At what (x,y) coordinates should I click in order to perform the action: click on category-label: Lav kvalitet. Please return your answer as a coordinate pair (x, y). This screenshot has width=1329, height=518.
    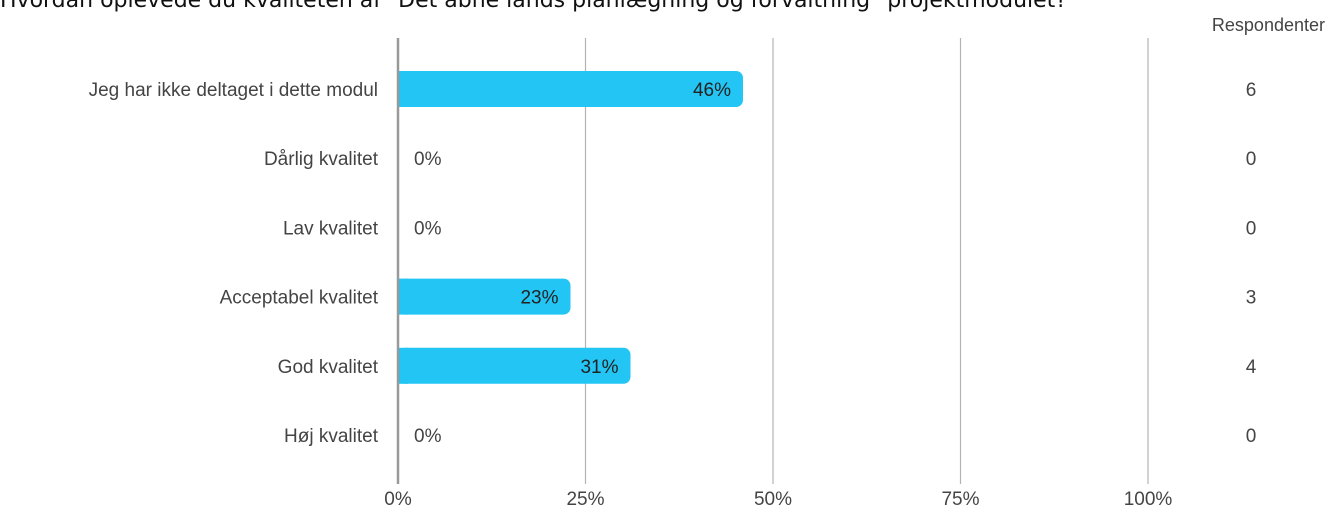
    Looking at the image, I should click on (331, 228).